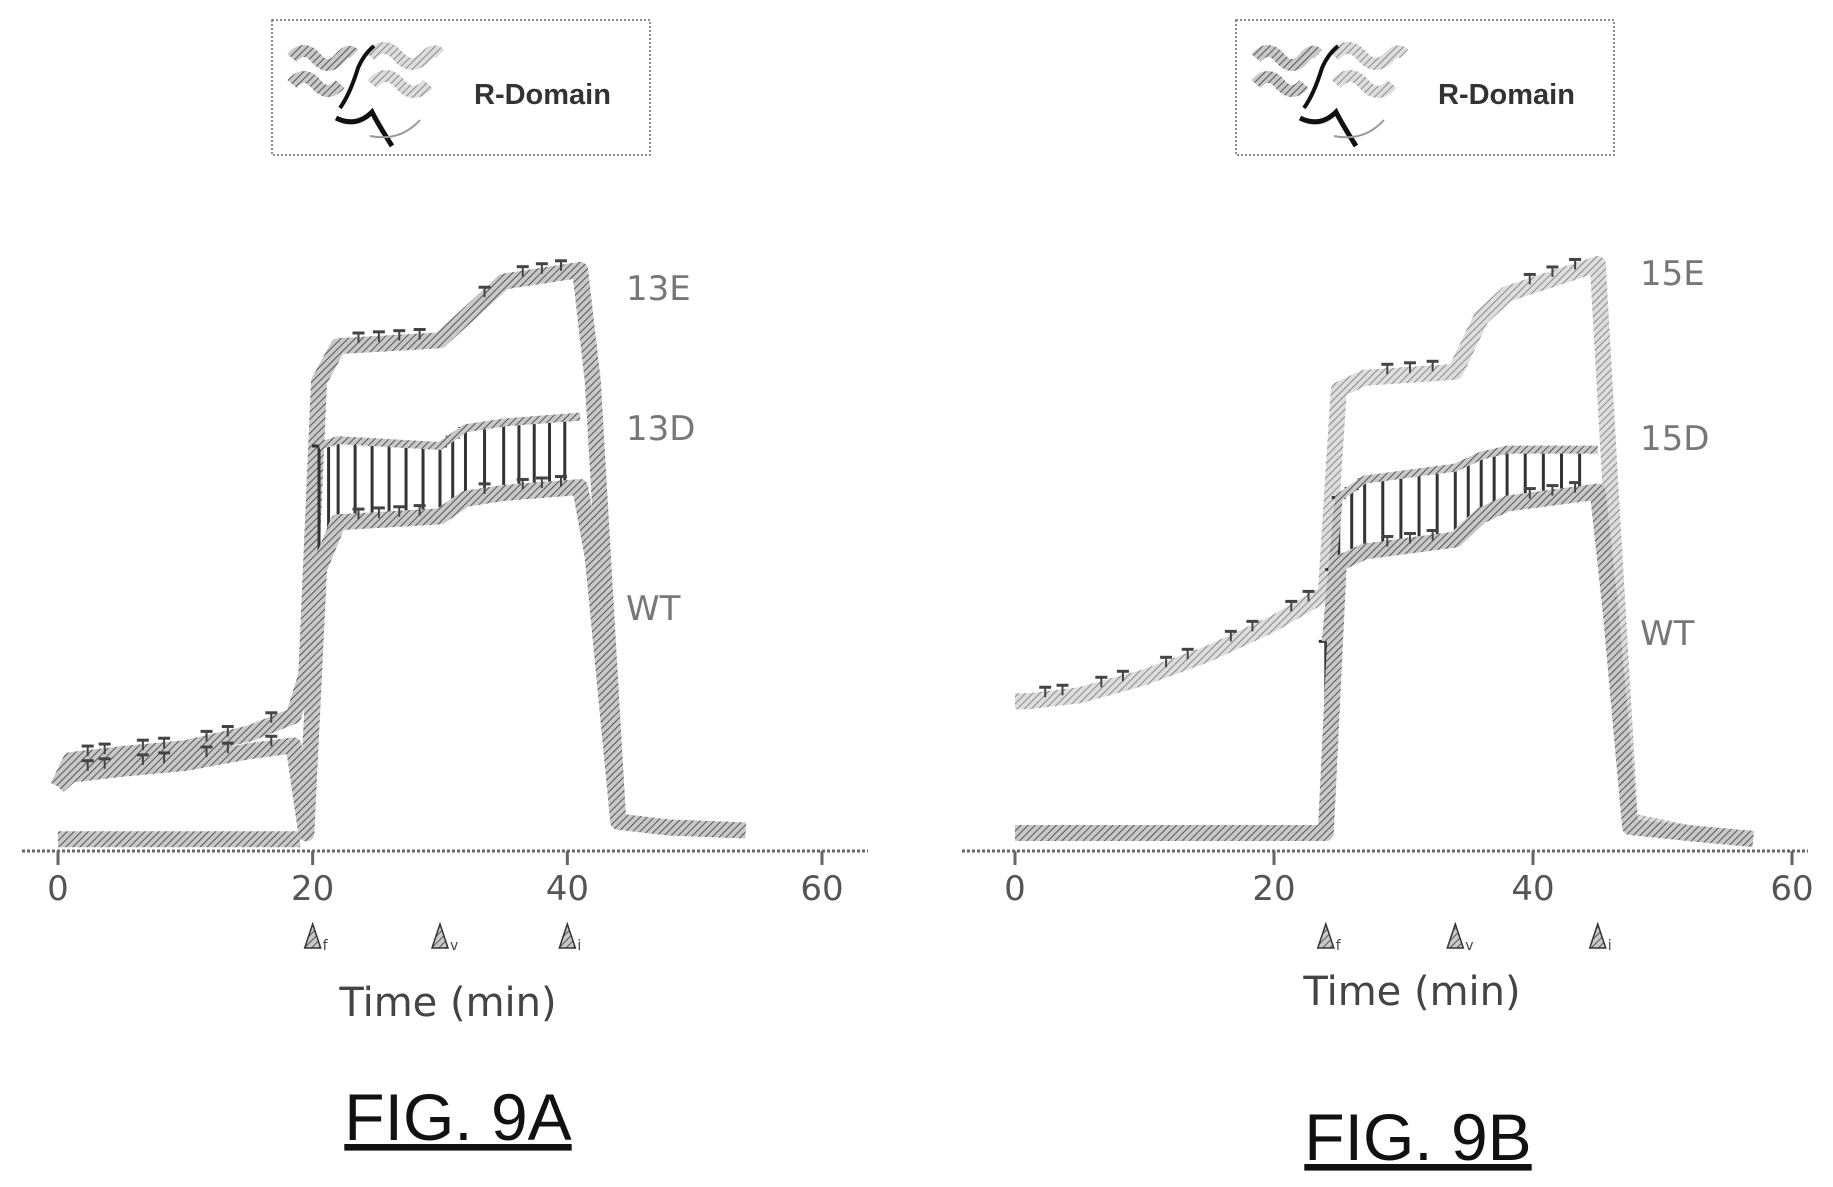 The image size is (1833, 1187). What do you see at coordinates (445, 901) in the screenshot?
I see `x-axis-9a: 0 20 40 60 f v i` at bounding box center [445, 901].